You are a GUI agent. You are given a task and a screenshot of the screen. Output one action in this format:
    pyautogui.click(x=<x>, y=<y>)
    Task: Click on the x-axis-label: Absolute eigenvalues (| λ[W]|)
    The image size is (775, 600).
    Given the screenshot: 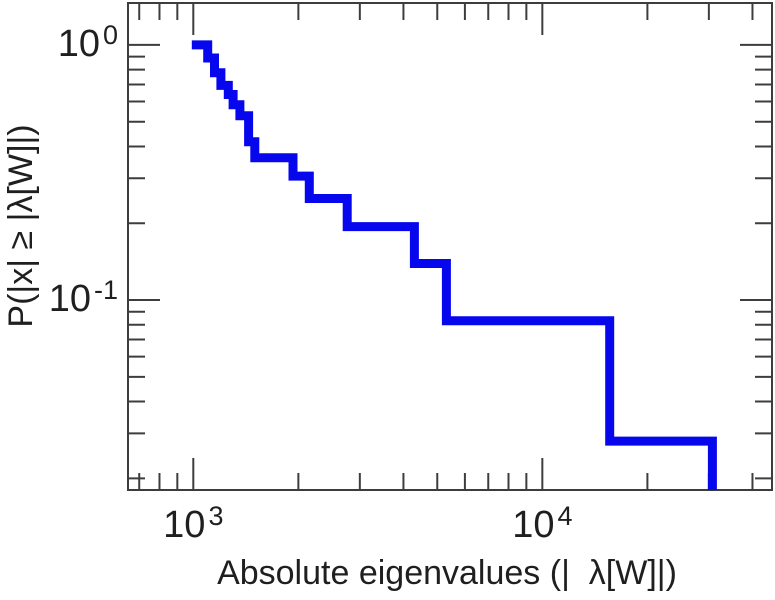 What is the action you would take?
    pyautogui.click(x=447, y=573)
    